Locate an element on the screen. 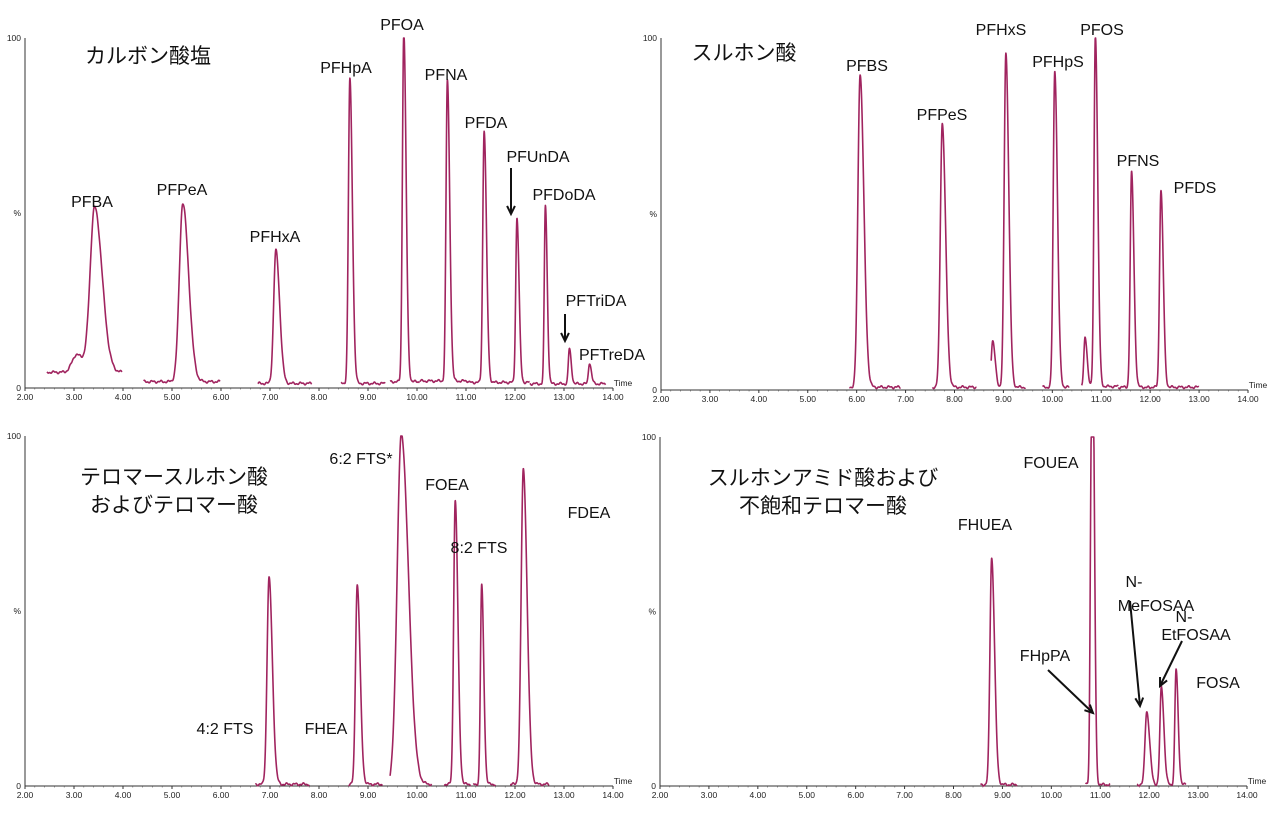  panel-title: スルホン酸 is located at coordinates (744, 53).